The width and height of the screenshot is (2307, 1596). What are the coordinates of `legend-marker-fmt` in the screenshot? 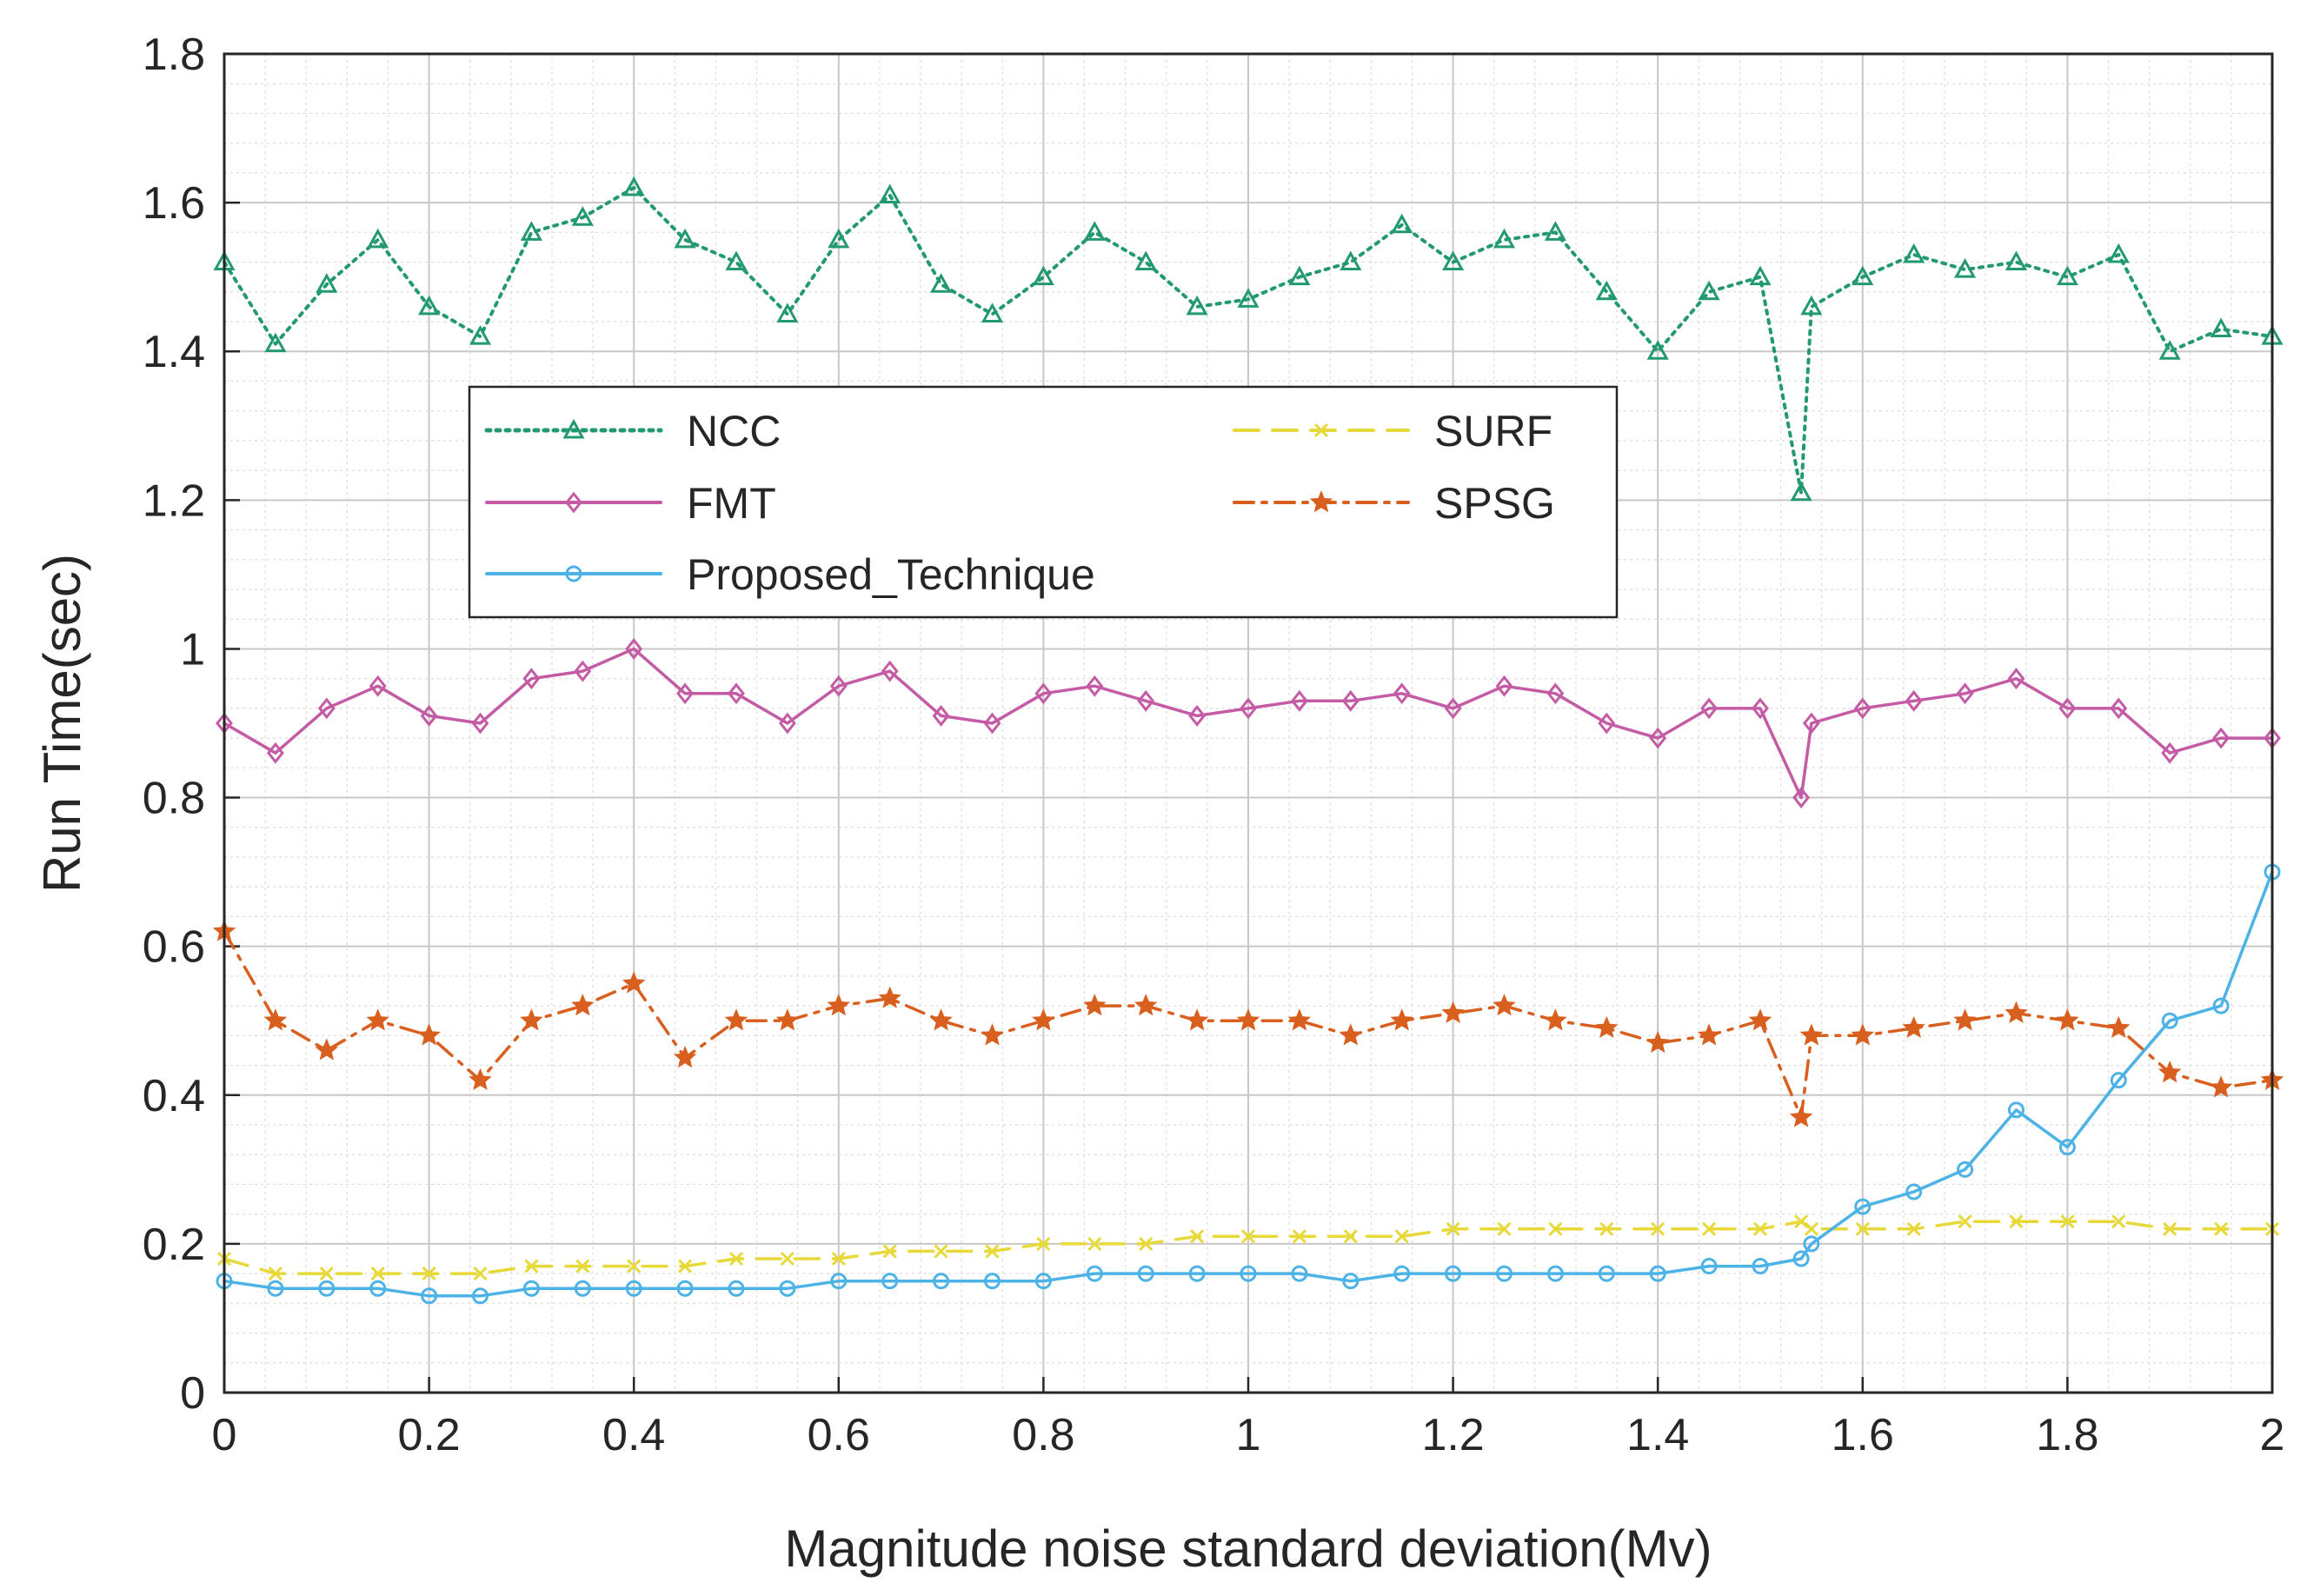 It's located at (574, 502).